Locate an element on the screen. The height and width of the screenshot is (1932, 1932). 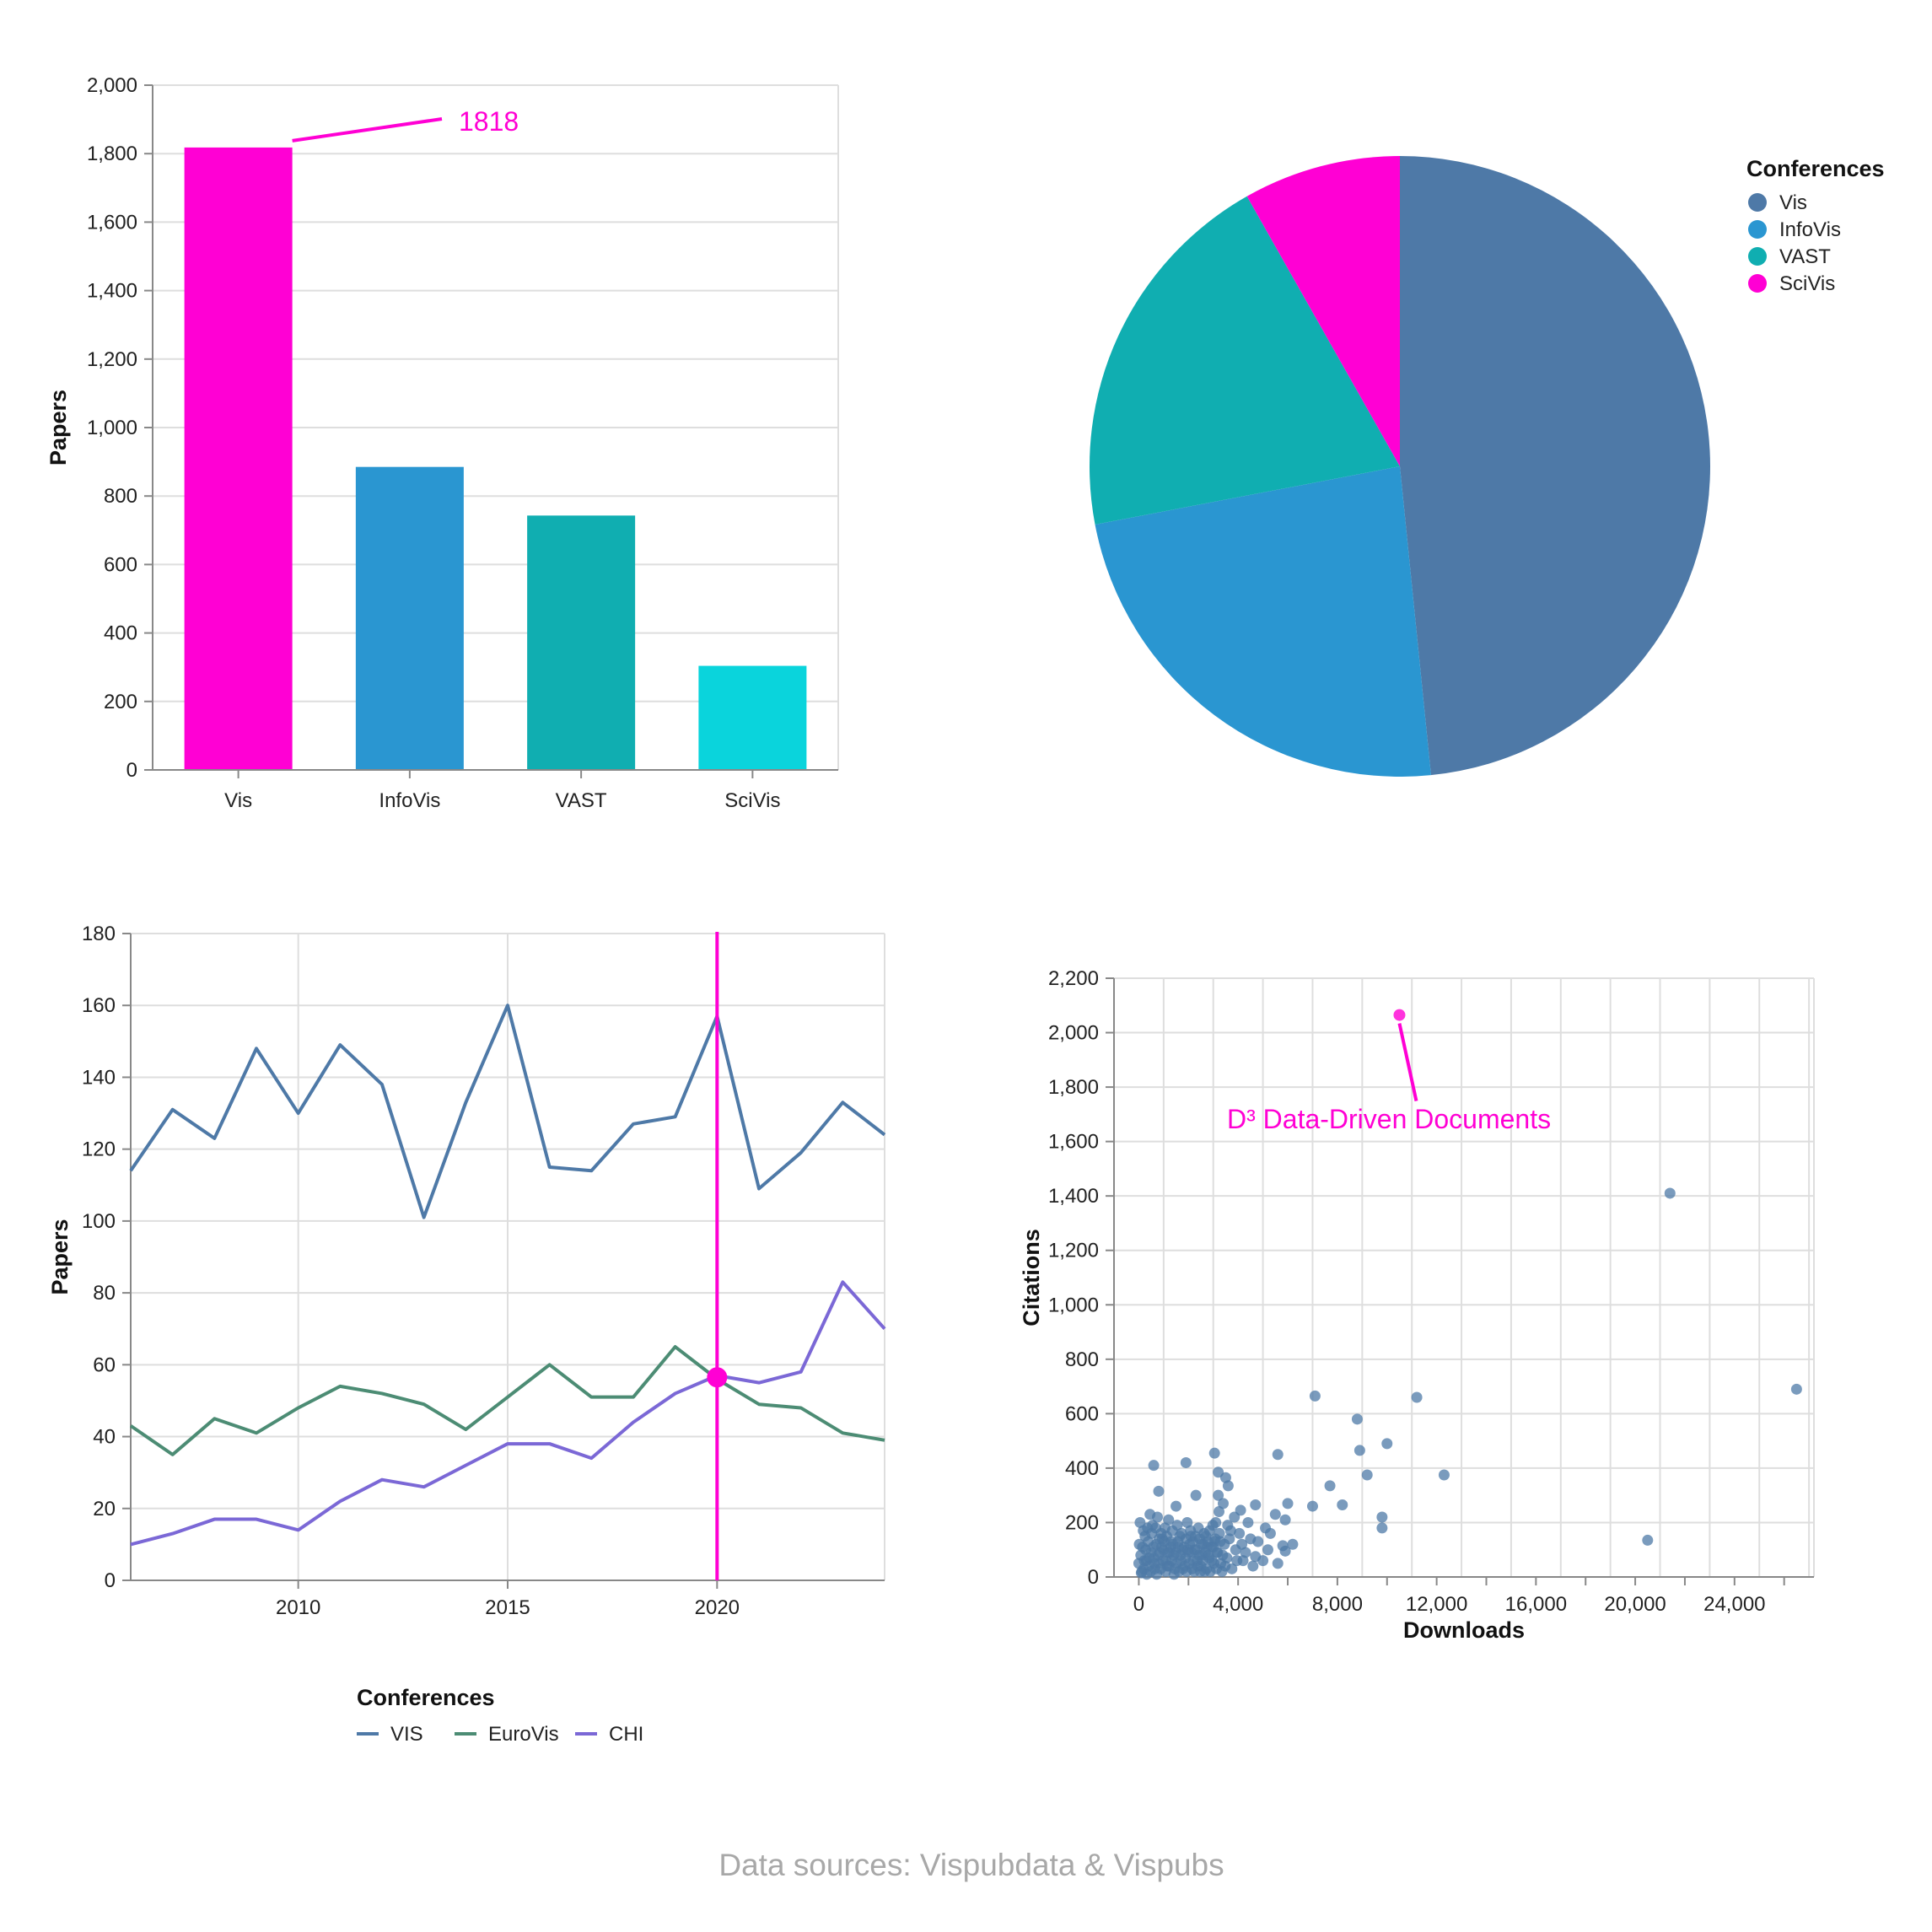
line-x-tick-label: 2015 is located at coordinates (508, 1608).